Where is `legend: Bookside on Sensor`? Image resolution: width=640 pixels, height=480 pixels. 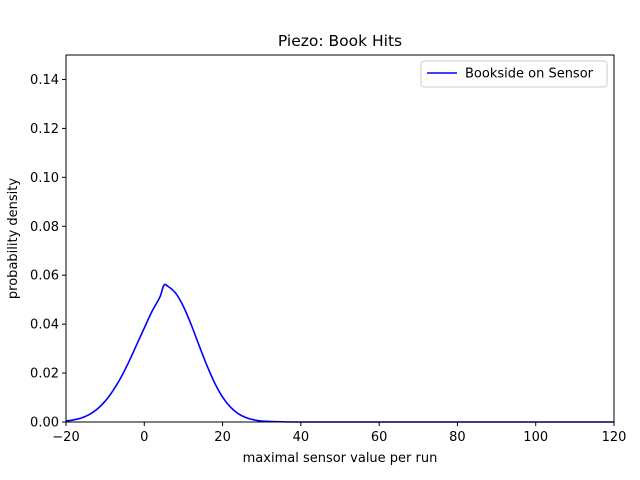 legend: Bookside on Sensor is located at coordinates (514, 74).